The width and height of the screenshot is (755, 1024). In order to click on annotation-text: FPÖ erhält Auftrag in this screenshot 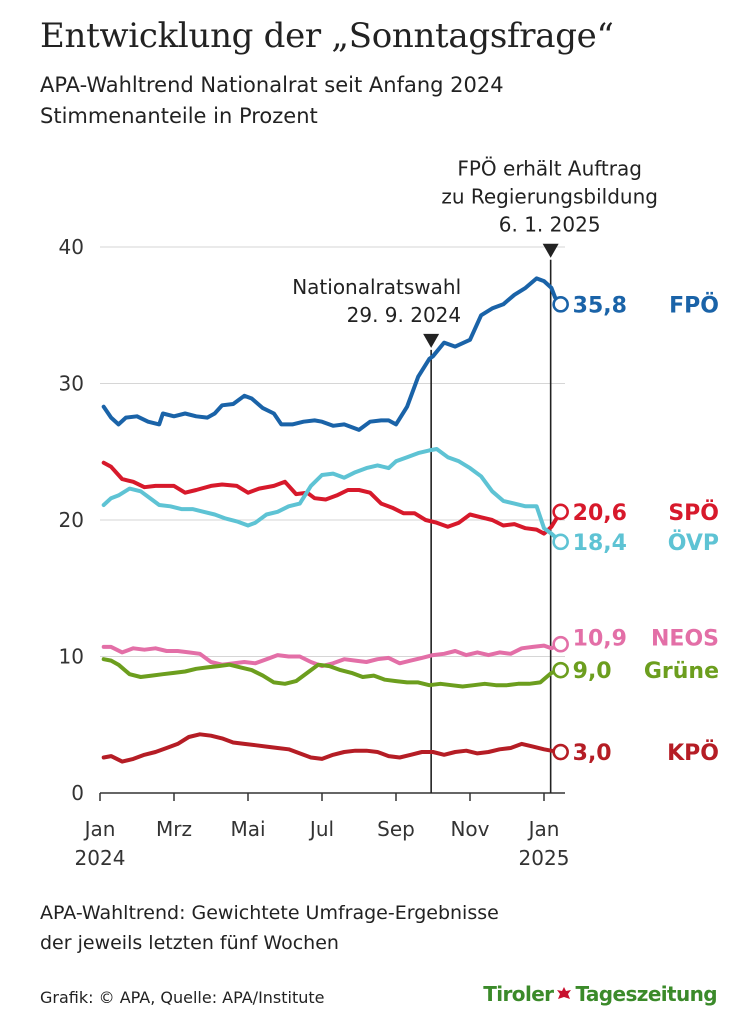, I will do `click(549, 169)`.